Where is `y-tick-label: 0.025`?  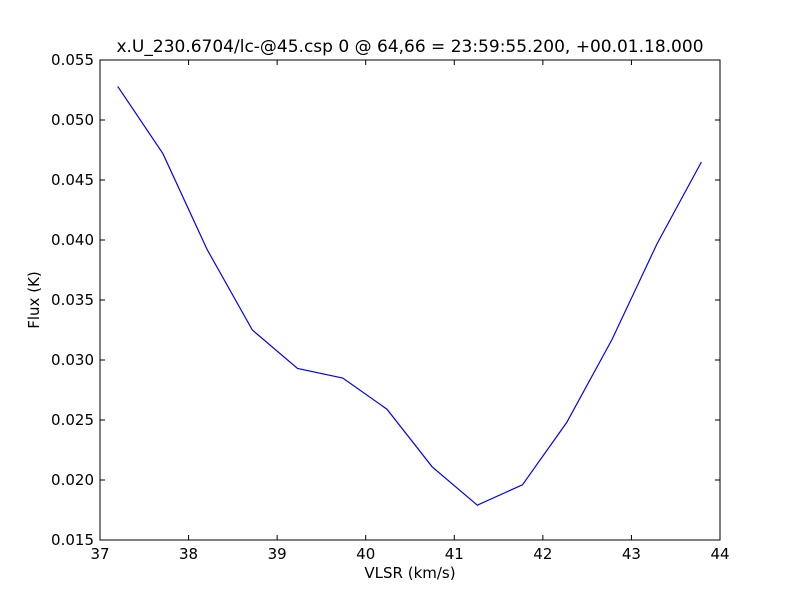 y-tick-label: 0.025 is located at coordinates (72, 420).